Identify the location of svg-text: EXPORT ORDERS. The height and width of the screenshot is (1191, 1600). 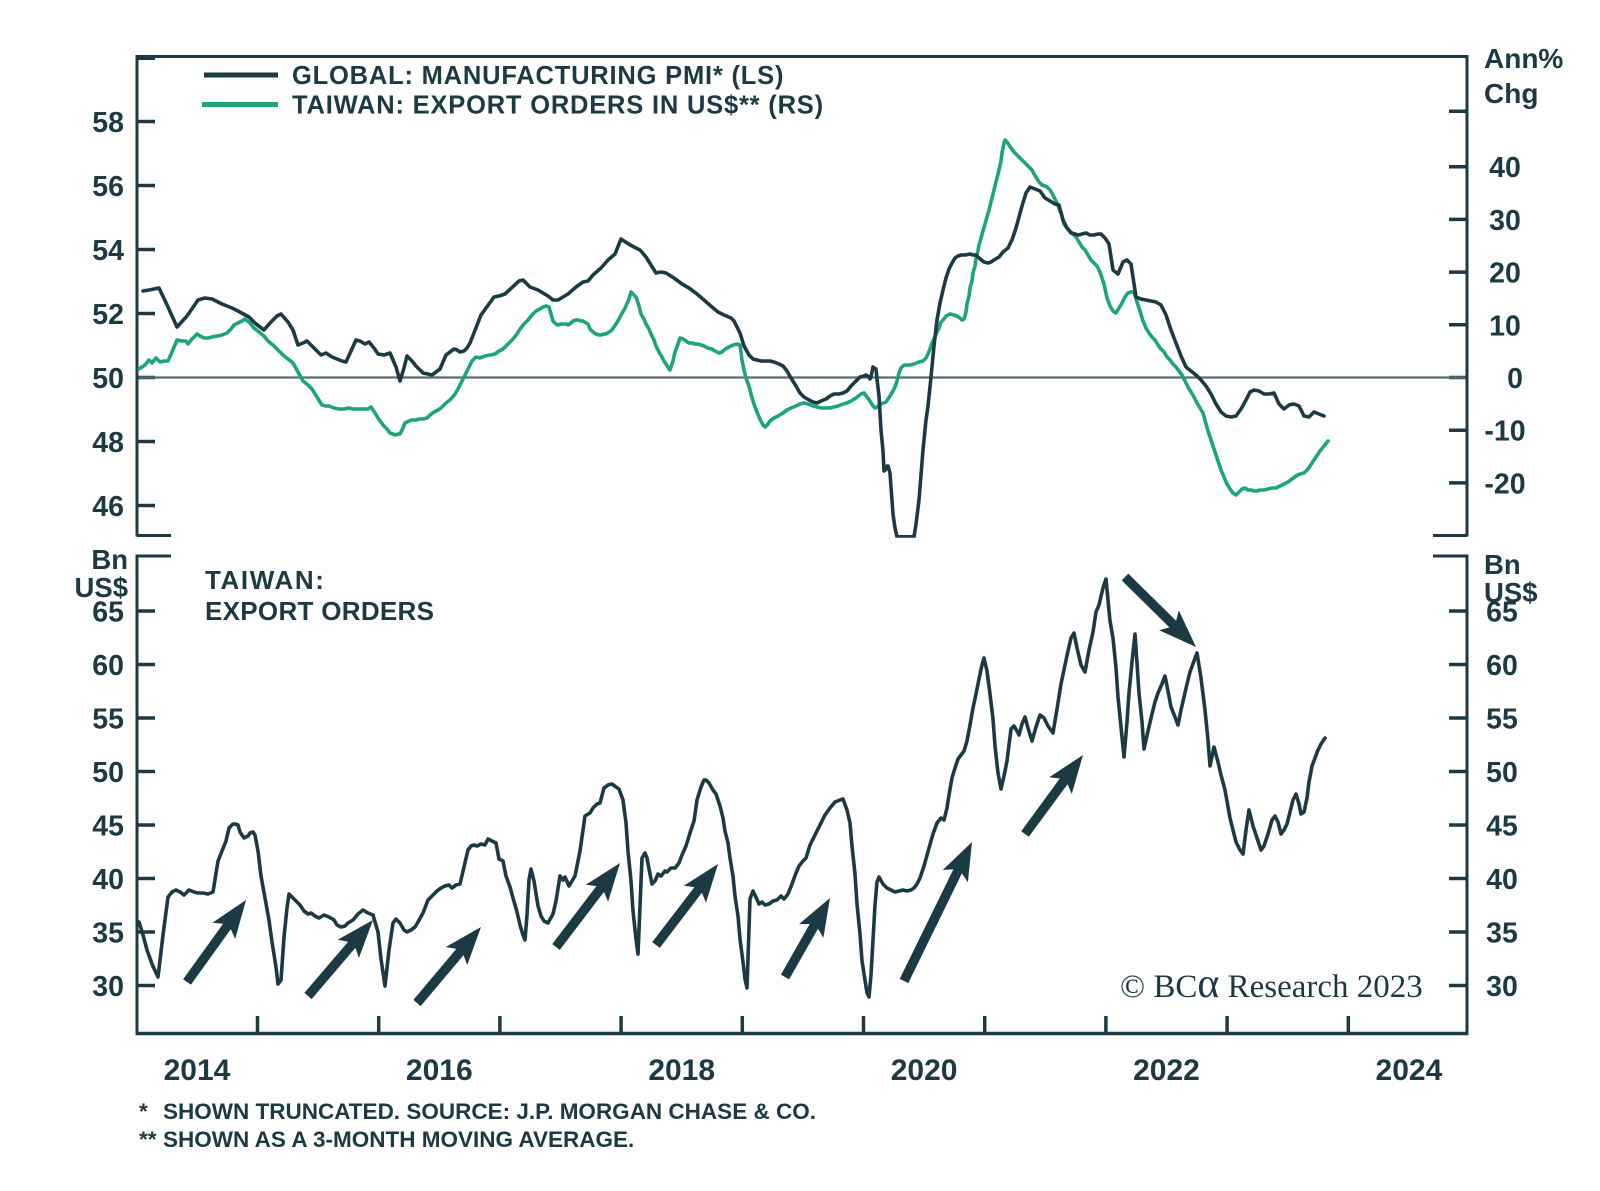
(319, 611).